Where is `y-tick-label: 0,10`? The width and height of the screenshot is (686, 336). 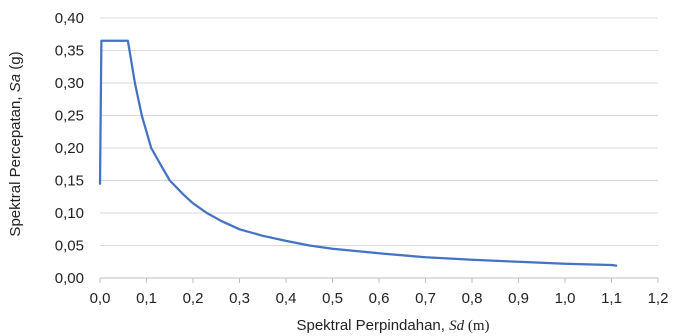 y-tick-label: 0,10 is located at coordinates (69, 213).